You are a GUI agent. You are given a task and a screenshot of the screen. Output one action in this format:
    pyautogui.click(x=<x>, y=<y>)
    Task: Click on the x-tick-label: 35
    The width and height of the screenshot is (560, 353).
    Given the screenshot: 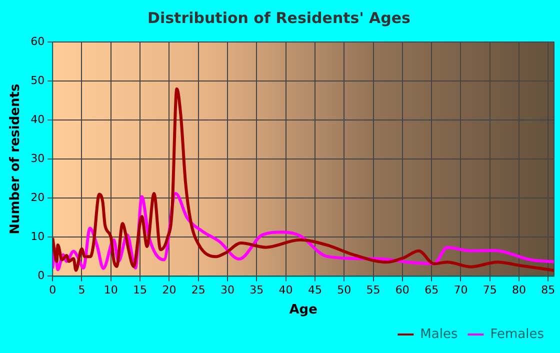 What is the action you would take?
    pyautogui.click(x=257, y=290)
    